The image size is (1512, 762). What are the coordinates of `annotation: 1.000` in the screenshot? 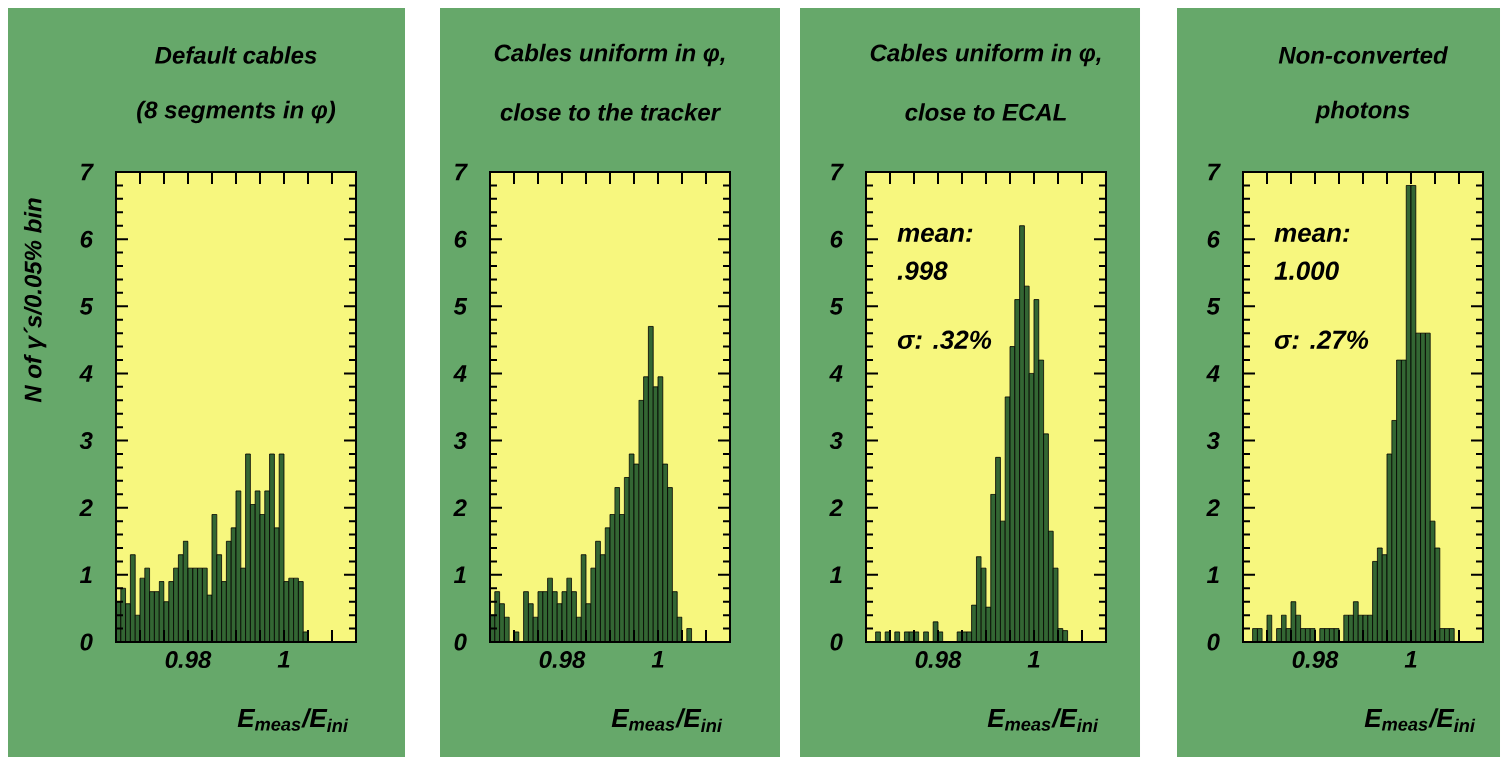 It's located at (1306, 270).